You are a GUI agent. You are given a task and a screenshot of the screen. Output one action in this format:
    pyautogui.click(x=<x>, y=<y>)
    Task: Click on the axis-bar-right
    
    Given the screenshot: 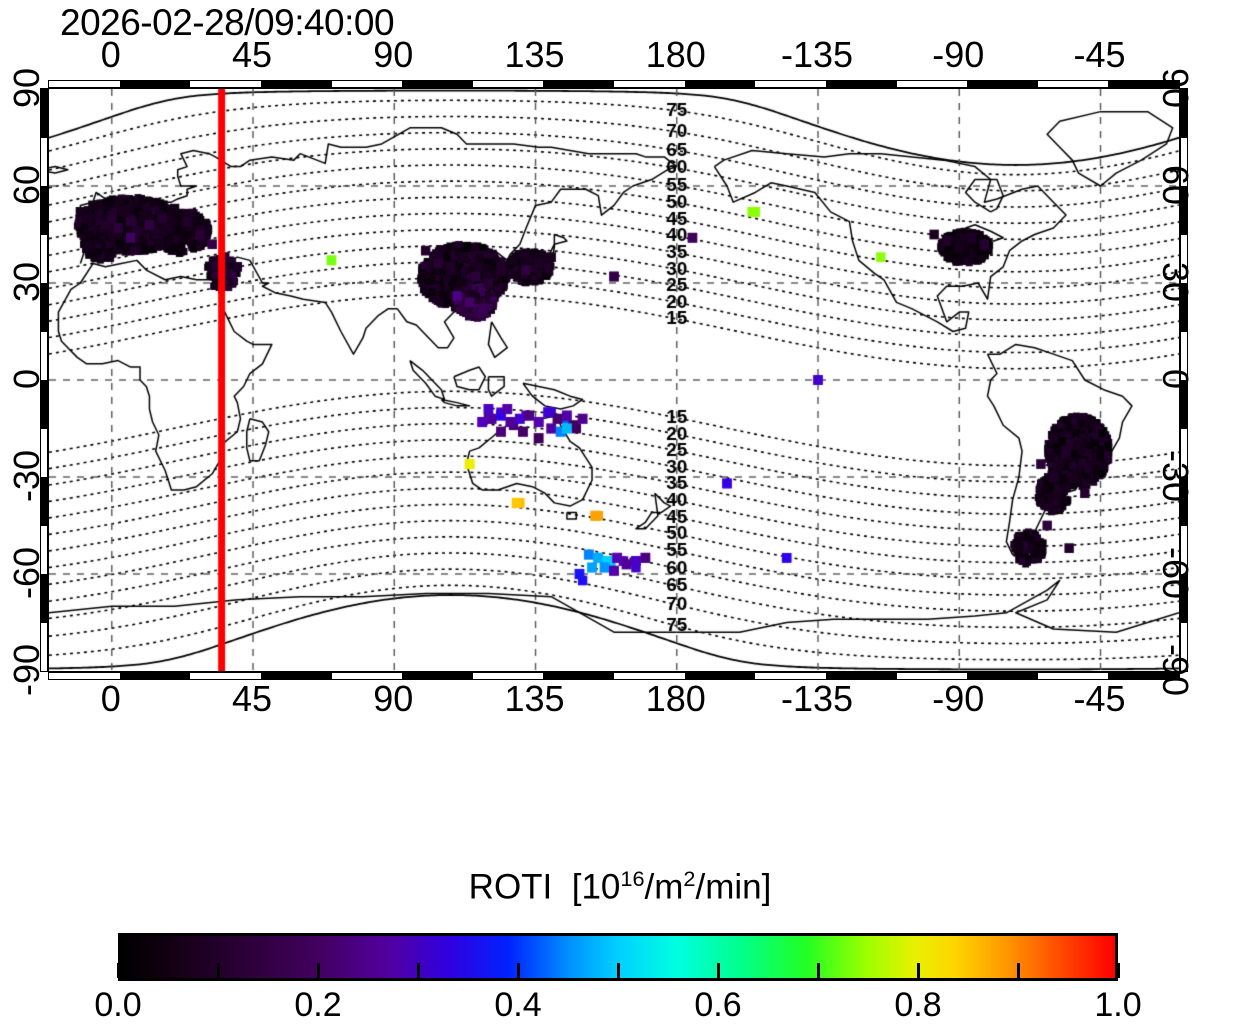 What is the action you would take?
    pyautogui.click(x=1184, y=380)
    